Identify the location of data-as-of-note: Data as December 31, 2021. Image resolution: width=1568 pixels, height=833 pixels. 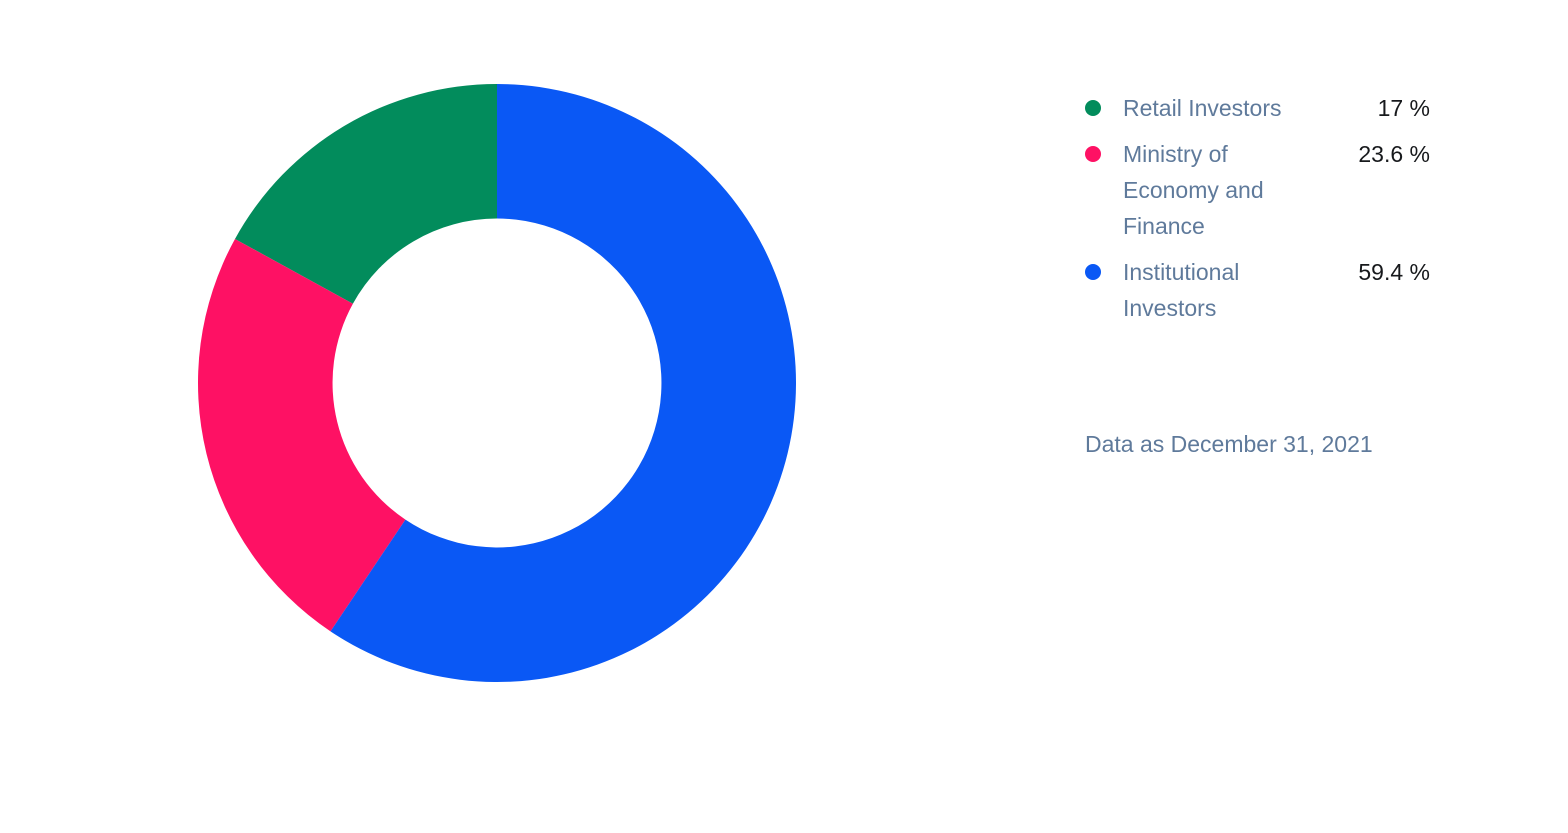
(1229, 444).